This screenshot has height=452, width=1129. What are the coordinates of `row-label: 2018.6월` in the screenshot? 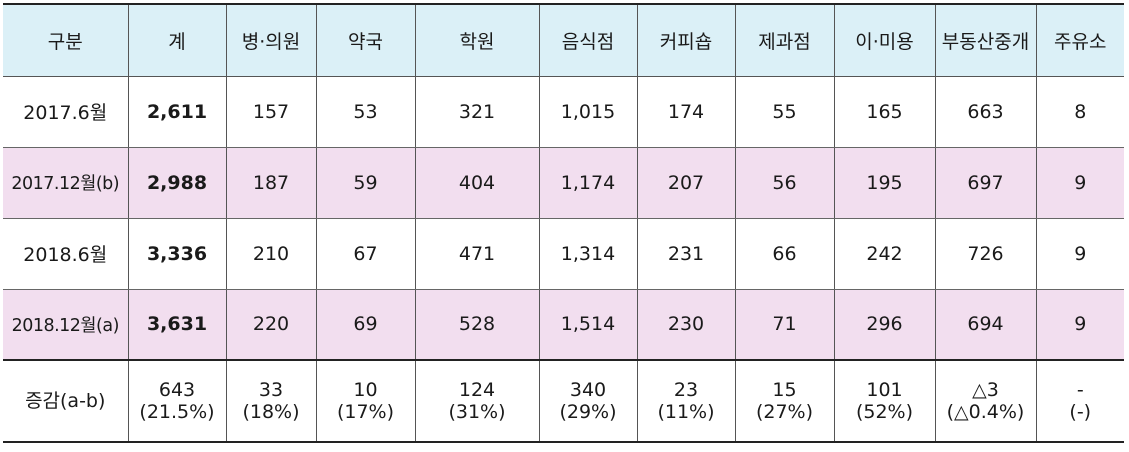 It's located at (66, 254).